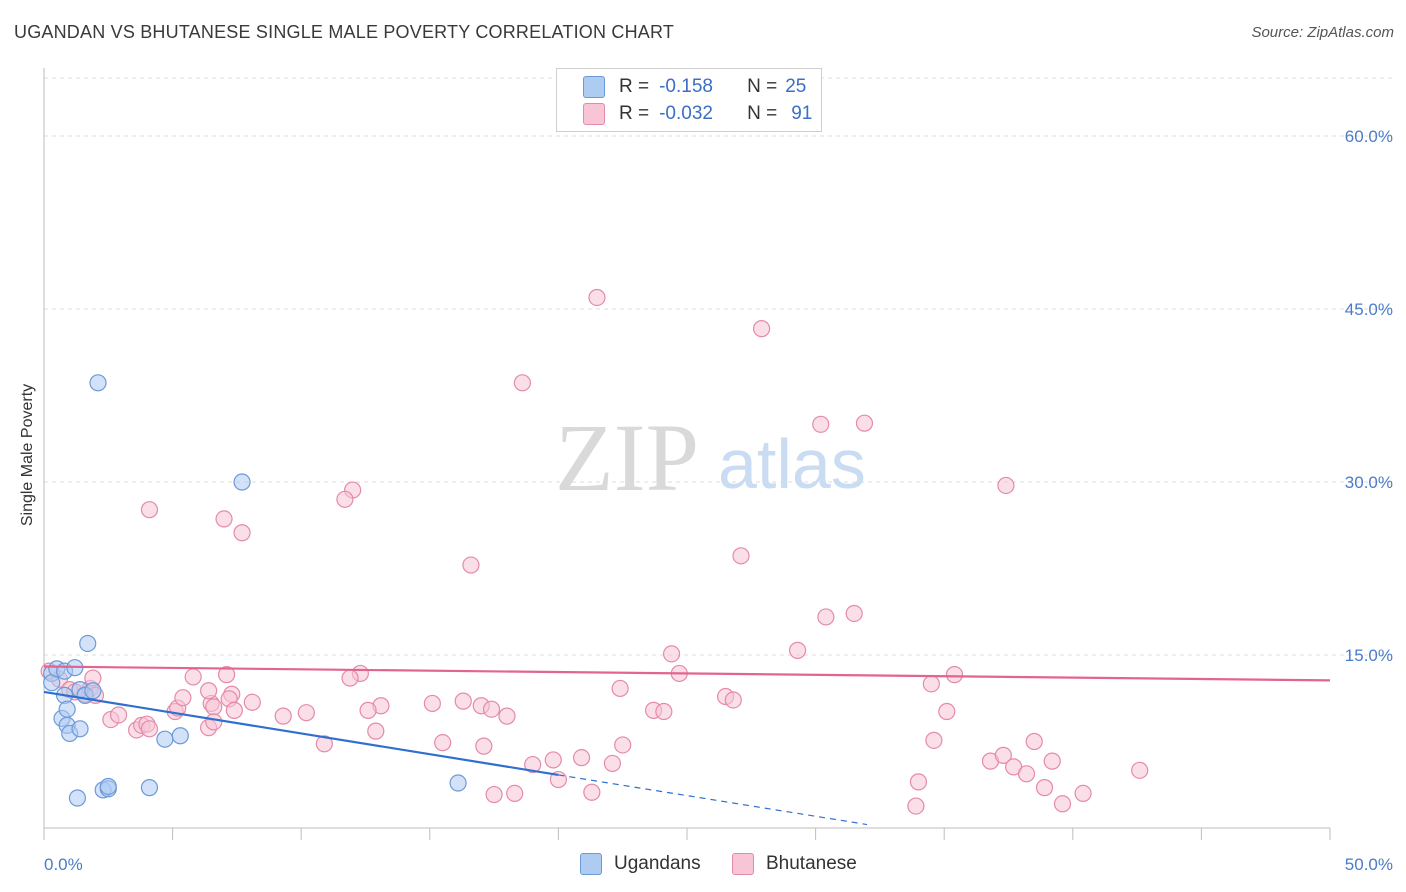 The width and height of the screenshot is (1406, 892). Describe the element at coordinates (1369, 482) in the screenshot. I see `y-tick-label: 30.0%` at that location.